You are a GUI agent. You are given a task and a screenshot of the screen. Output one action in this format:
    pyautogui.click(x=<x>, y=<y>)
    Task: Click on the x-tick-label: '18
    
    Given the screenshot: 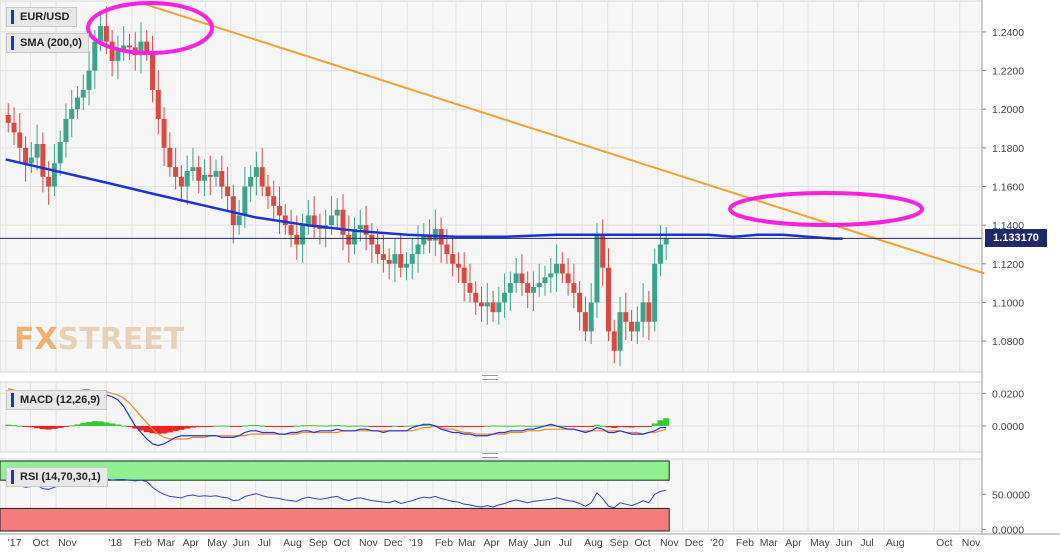 What is the action you would take?
    pyautogui.click(x=115, y=543)
    